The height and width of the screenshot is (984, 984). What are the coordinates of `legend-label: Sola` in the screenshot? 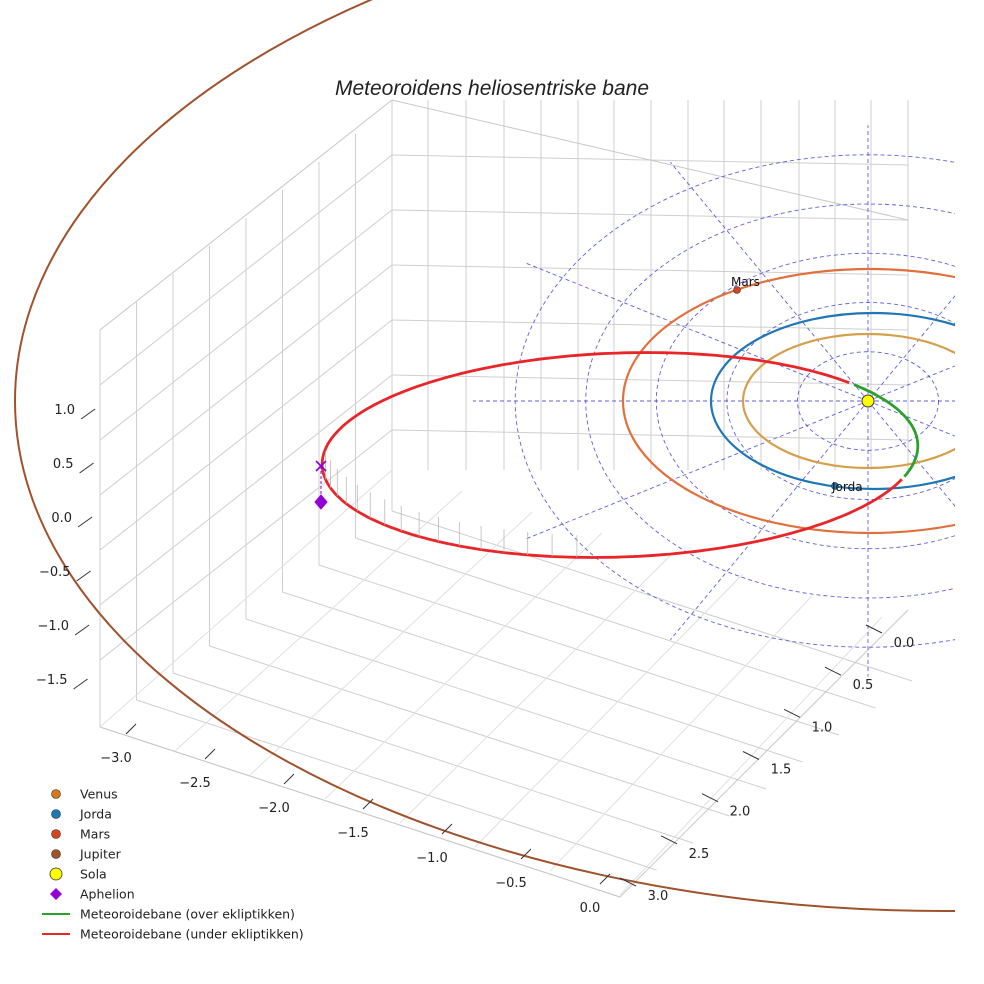 It's located at (93, 874).